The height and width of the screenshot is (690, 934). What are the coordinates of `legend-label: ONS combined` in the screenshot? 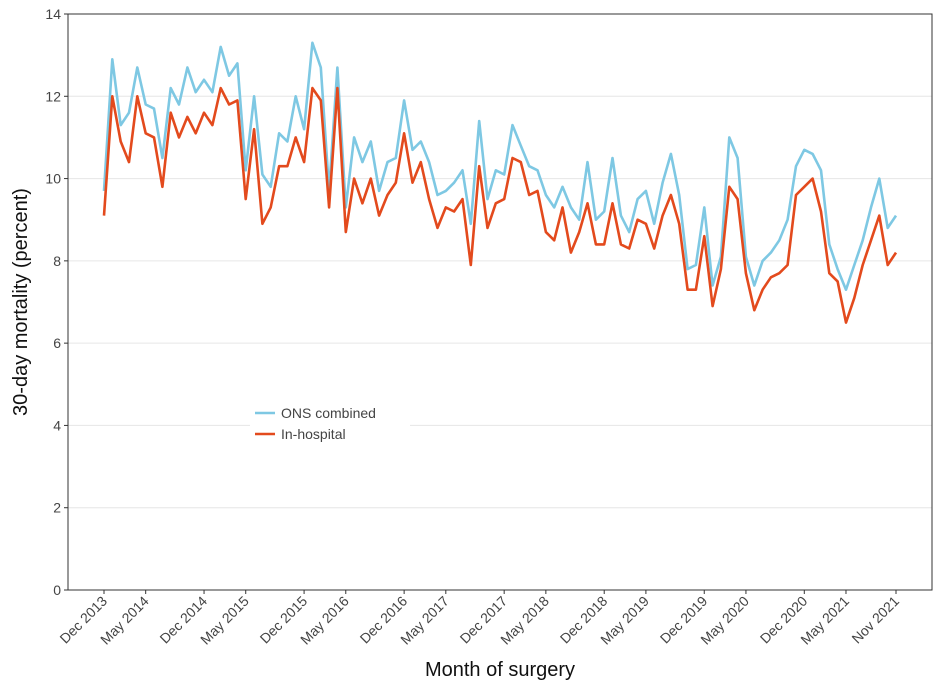 It's located at (328, 413).